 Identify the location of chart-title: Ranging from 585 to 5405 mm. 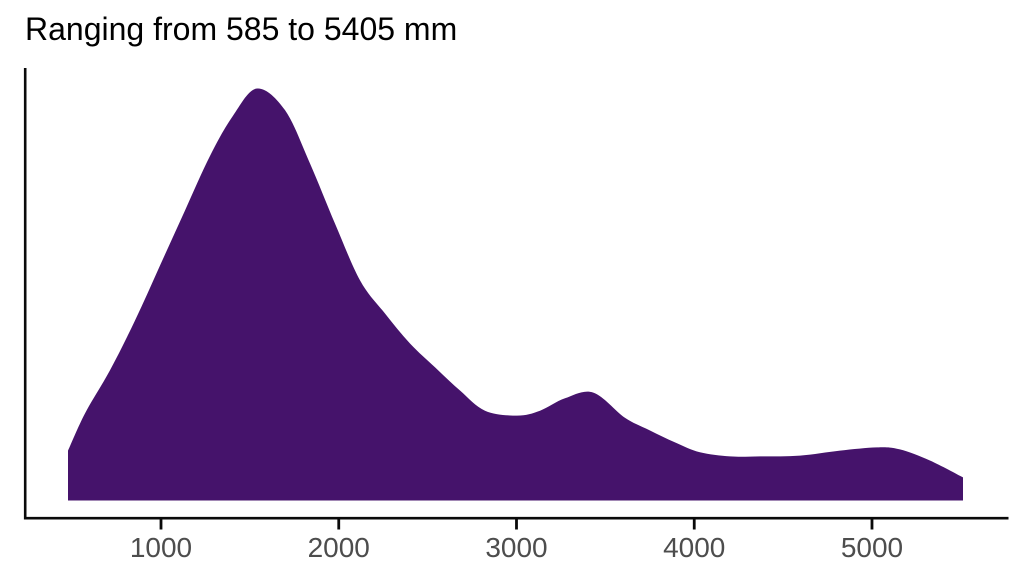
(241, 29).